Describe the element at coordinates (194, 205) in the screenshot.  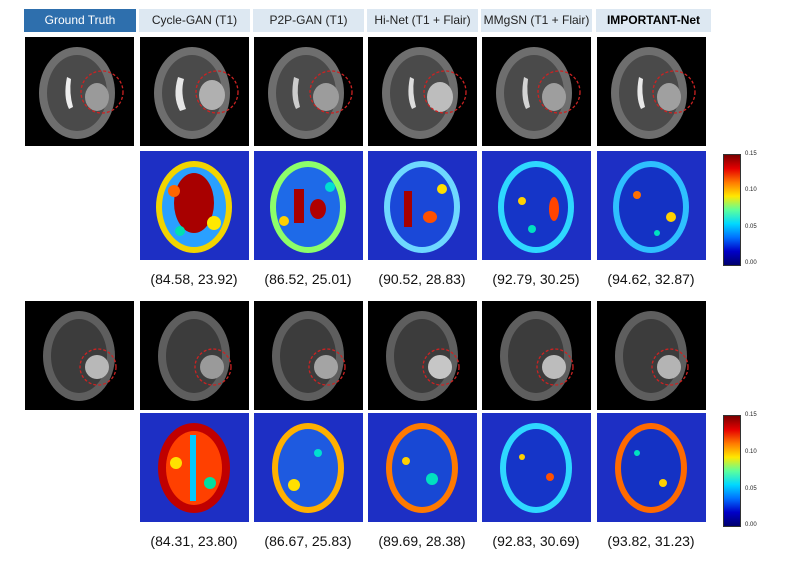
I see `error-map-cycle-gan-case1` at that location.